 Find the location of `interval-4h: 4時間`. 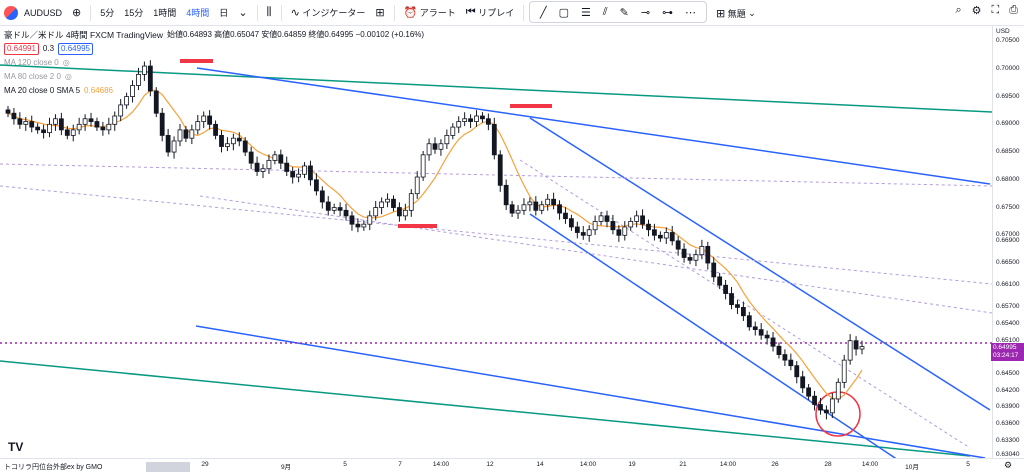

interval-4h: 4時間 is located at coordinates (198, 13).